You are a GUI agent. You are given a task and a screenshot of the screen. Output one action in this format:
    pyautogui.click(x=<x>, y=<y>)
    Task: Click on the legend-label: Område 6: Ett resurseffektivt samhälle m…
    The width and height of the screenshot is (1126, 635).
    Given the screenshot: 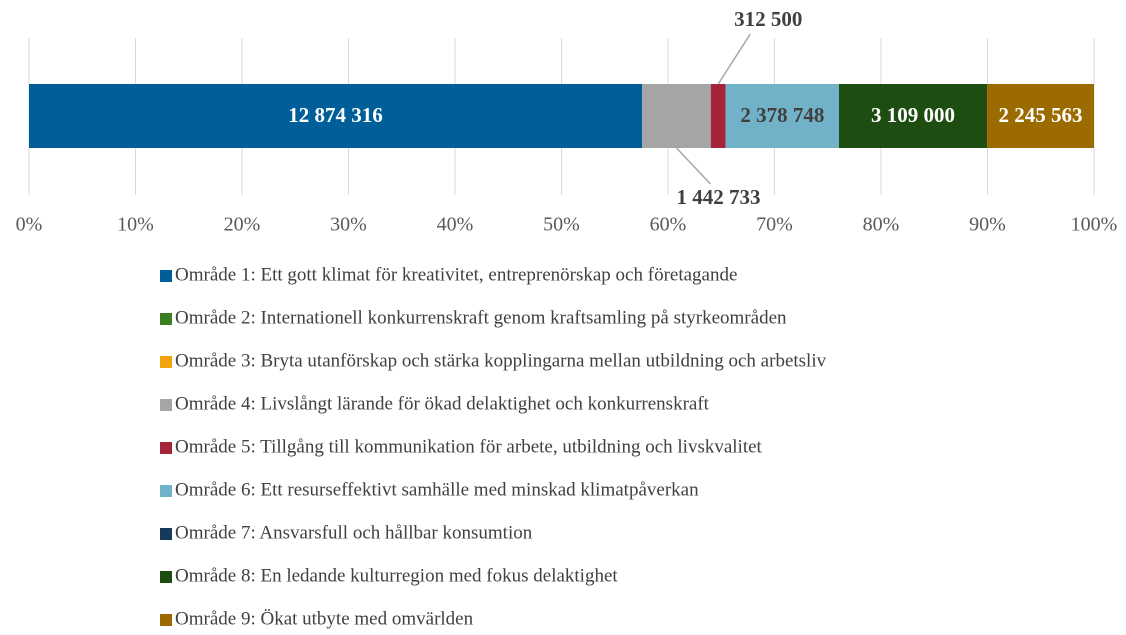 What is the action you would take?
    pyautogui.click(x=437, y=489)
    